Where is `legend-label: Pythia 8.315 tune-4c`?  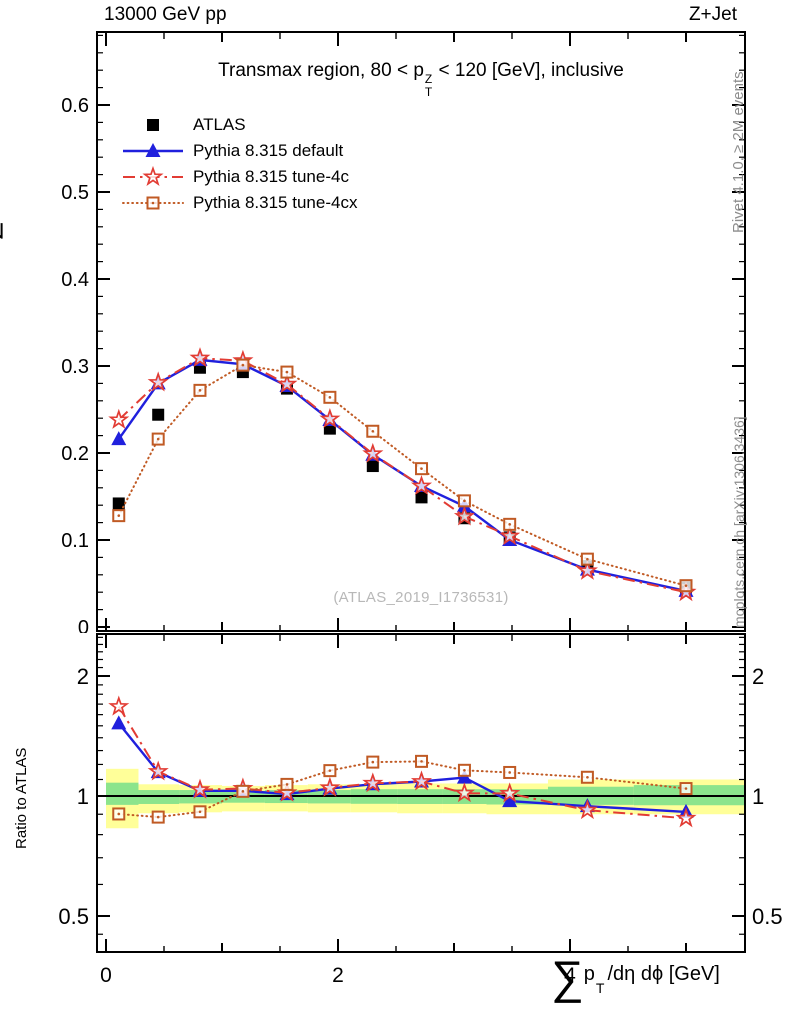 legend-label: Pythia 8.315 tune-4c is located at coordinates (271, 176).